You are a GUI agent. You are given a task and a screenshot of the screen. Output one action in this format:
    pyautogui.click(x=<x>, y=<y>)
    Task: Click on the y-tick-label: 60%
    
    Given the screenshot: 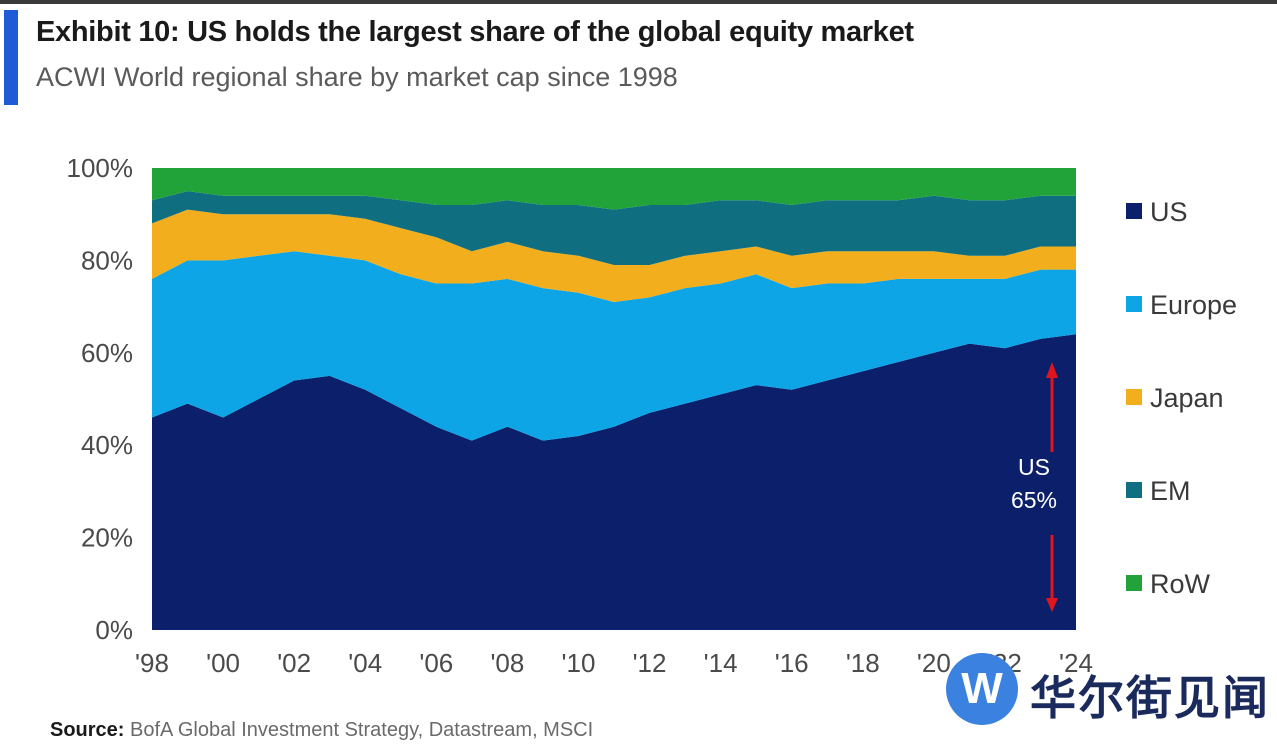 What is the action you would take?
    pyautogui.click(x=107, y=353)
    